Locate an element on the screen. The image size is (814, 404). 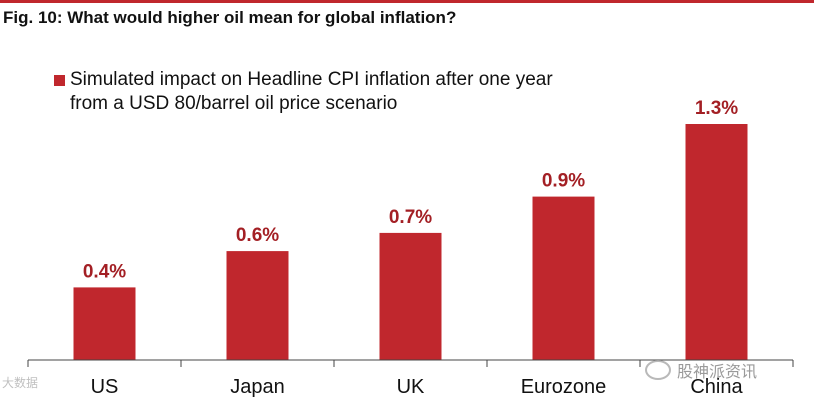
wechat-icon is located at coordinates (658, 370).